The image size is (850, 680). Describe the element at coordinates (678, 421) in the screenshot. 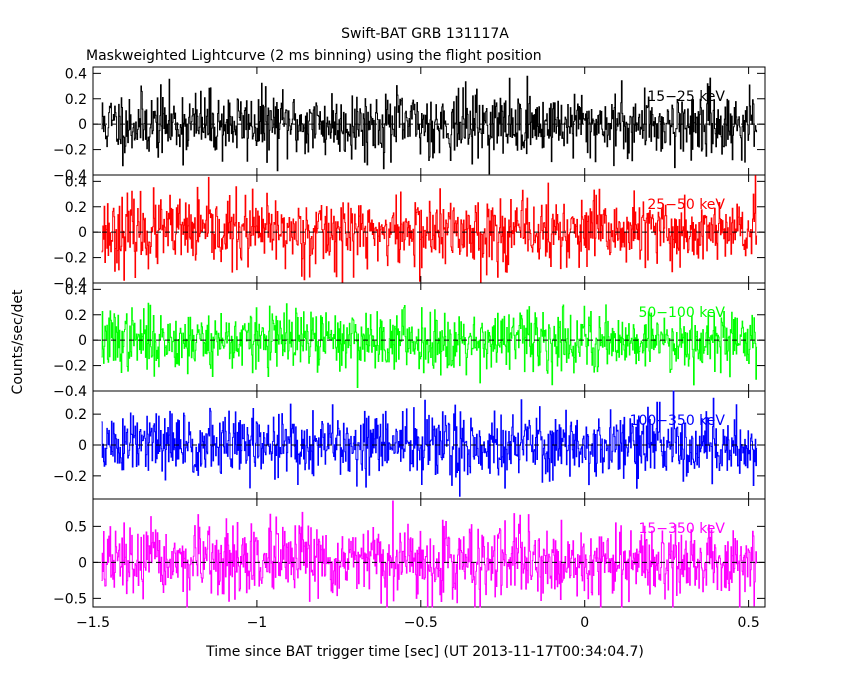

I see `panel-label-3: 100−350 keV` at that location.